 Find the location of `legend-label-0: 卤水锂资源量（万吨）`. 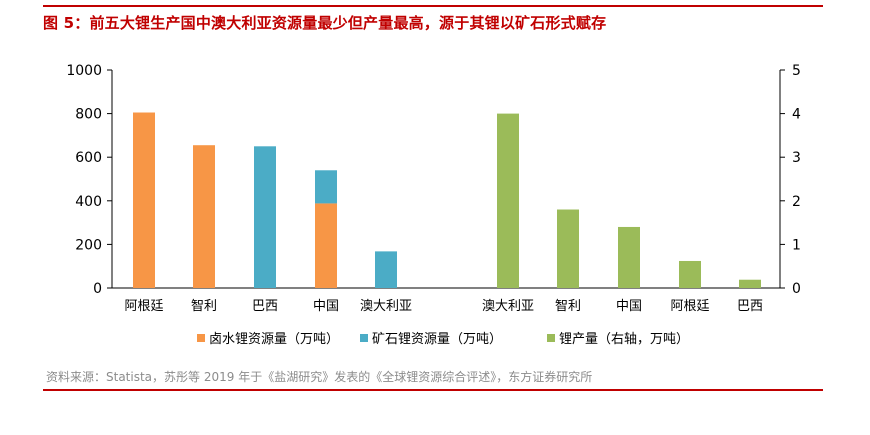

legend-label-0: 卤水锂资源量（万吨） is located at coordinates (274, 339).